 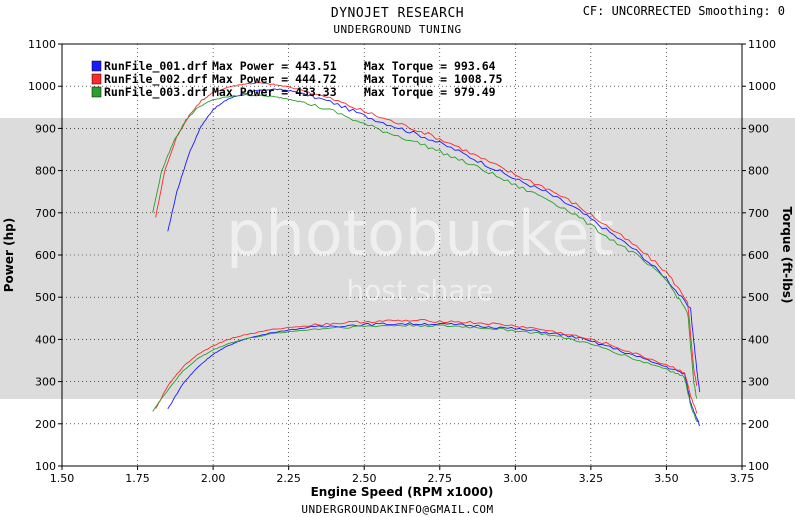 What do you see at coordinates (430, 66) in the screenshot?
I see `legend-torque-run1: Max Torque = 993.64` at bounding box center [430, 66].